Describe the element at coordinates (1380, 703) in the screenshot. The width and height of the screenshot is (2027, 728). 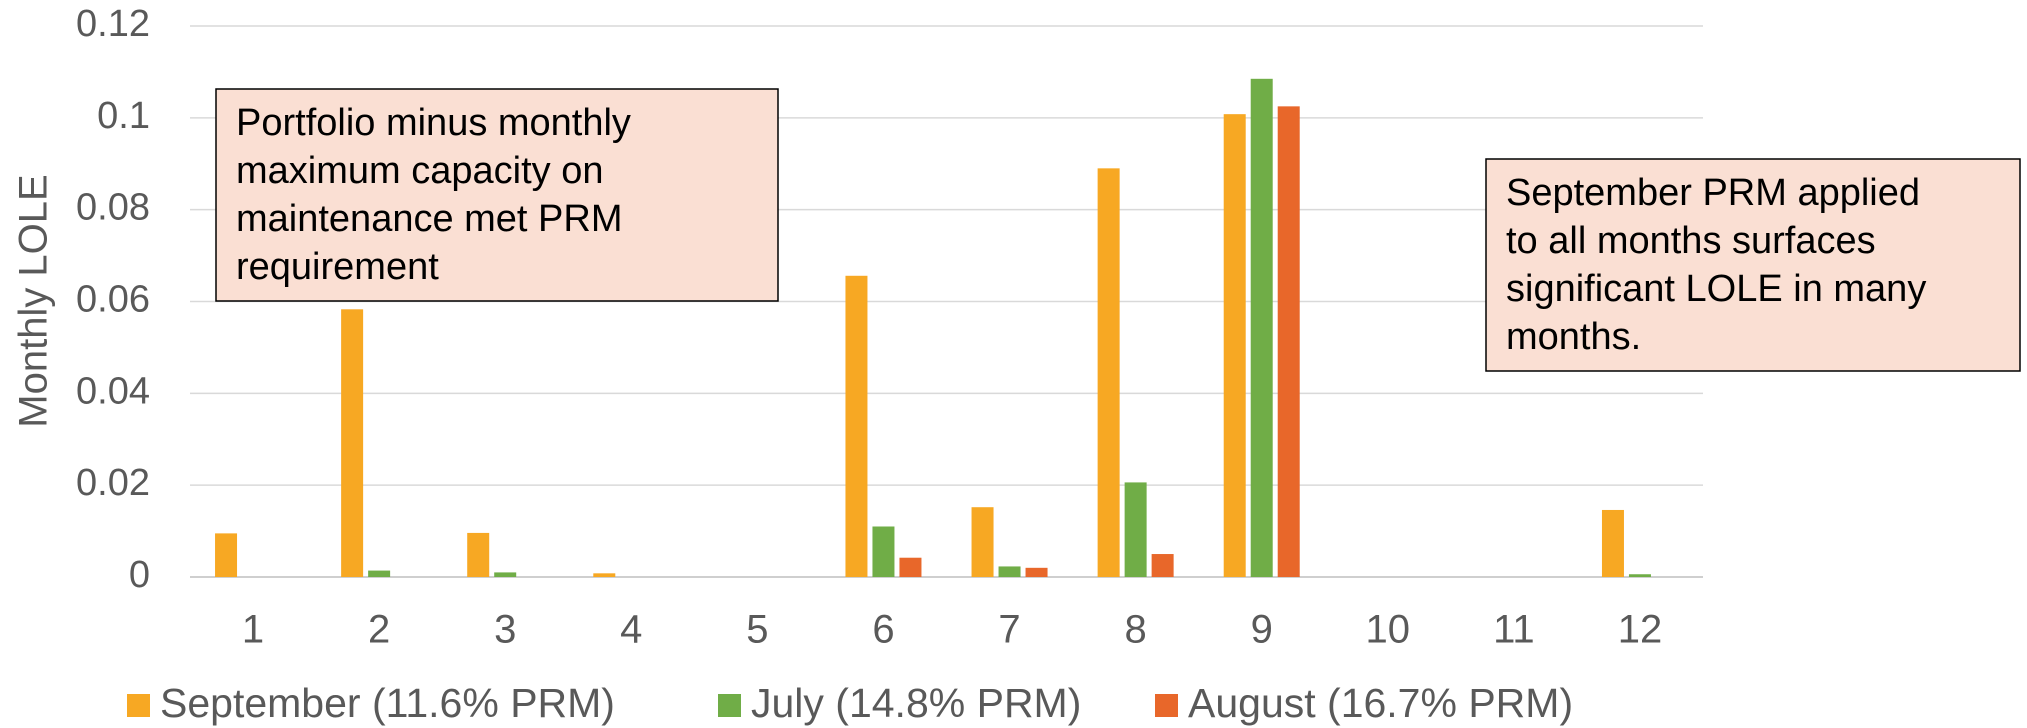
I see `legend-label: August (16.7% PRM)` at that location.